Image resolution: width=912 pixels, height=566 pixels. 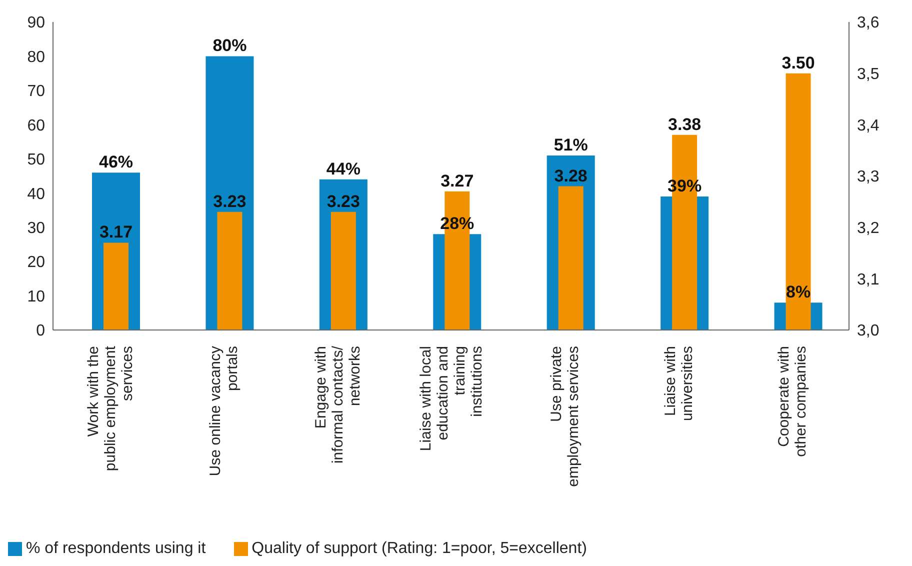 I want to click on data-label: 44%, so click(x=343, y=168).